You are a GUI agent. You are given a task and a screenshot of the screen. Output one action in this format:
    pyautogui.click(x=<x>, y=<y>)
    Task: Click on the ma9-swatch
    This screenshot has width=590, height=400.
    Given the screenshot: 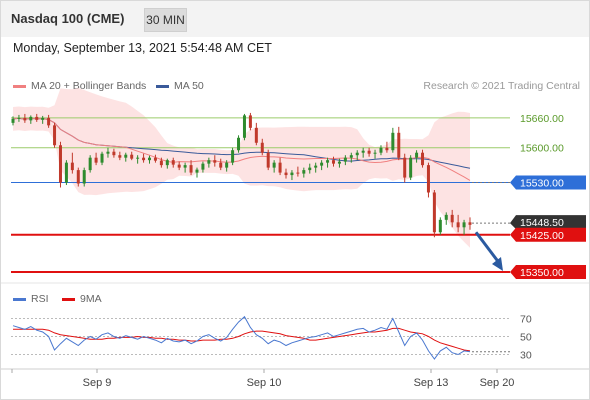 What is the action you would take?
    pyautogui.click(x=68, y=299)
    